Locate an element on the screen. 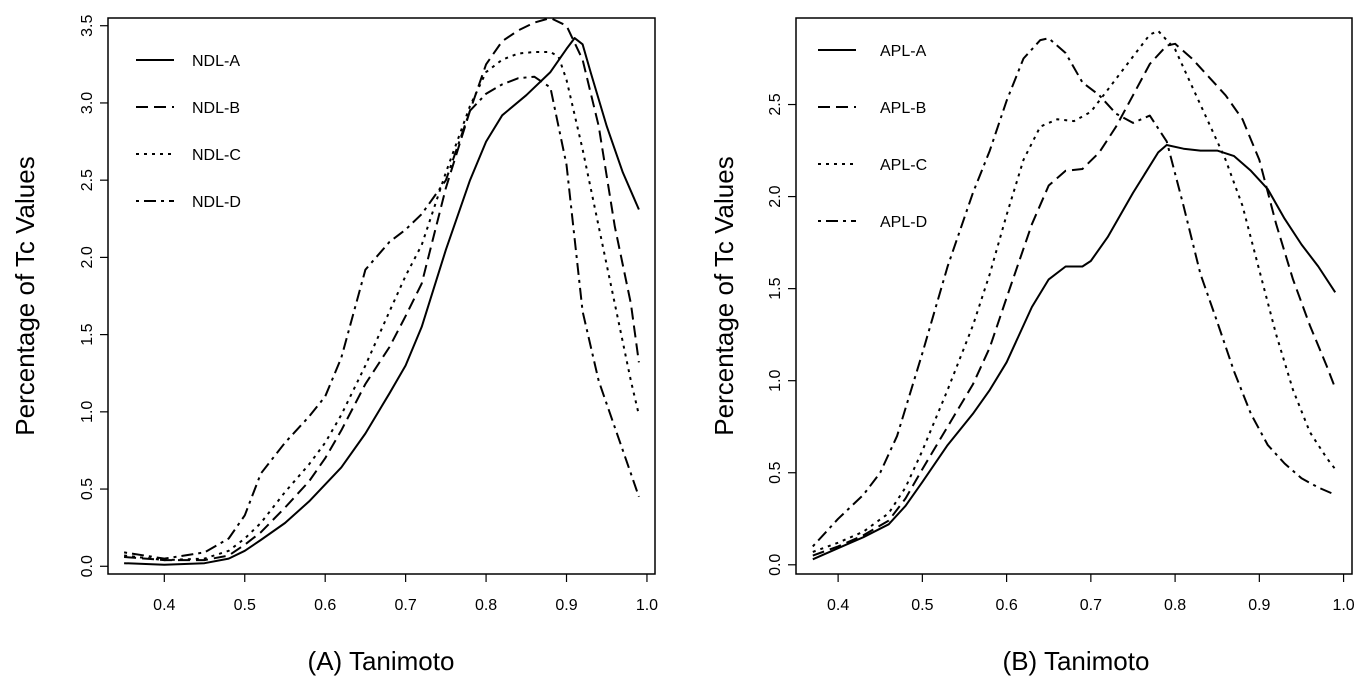 This screenshot has width=1359, height=679. y-tick-label: 3.0 is located at coordinates (87, 103).